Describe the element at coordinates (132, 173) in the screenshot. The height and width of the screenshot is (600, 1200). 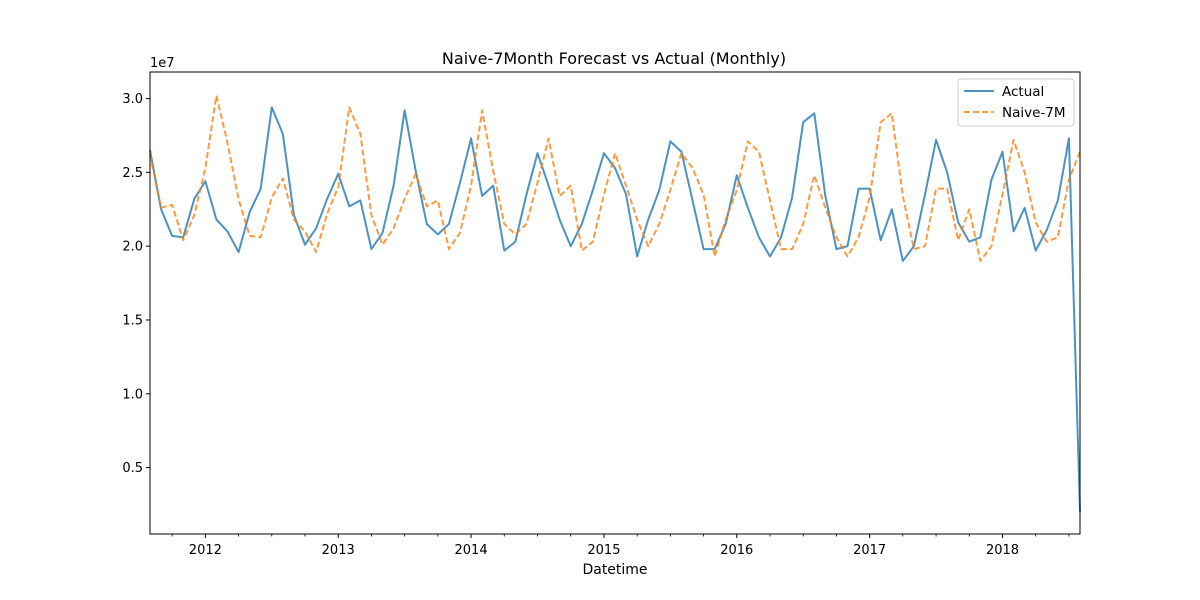
I see `y-tick-label: 2.5` at that location.